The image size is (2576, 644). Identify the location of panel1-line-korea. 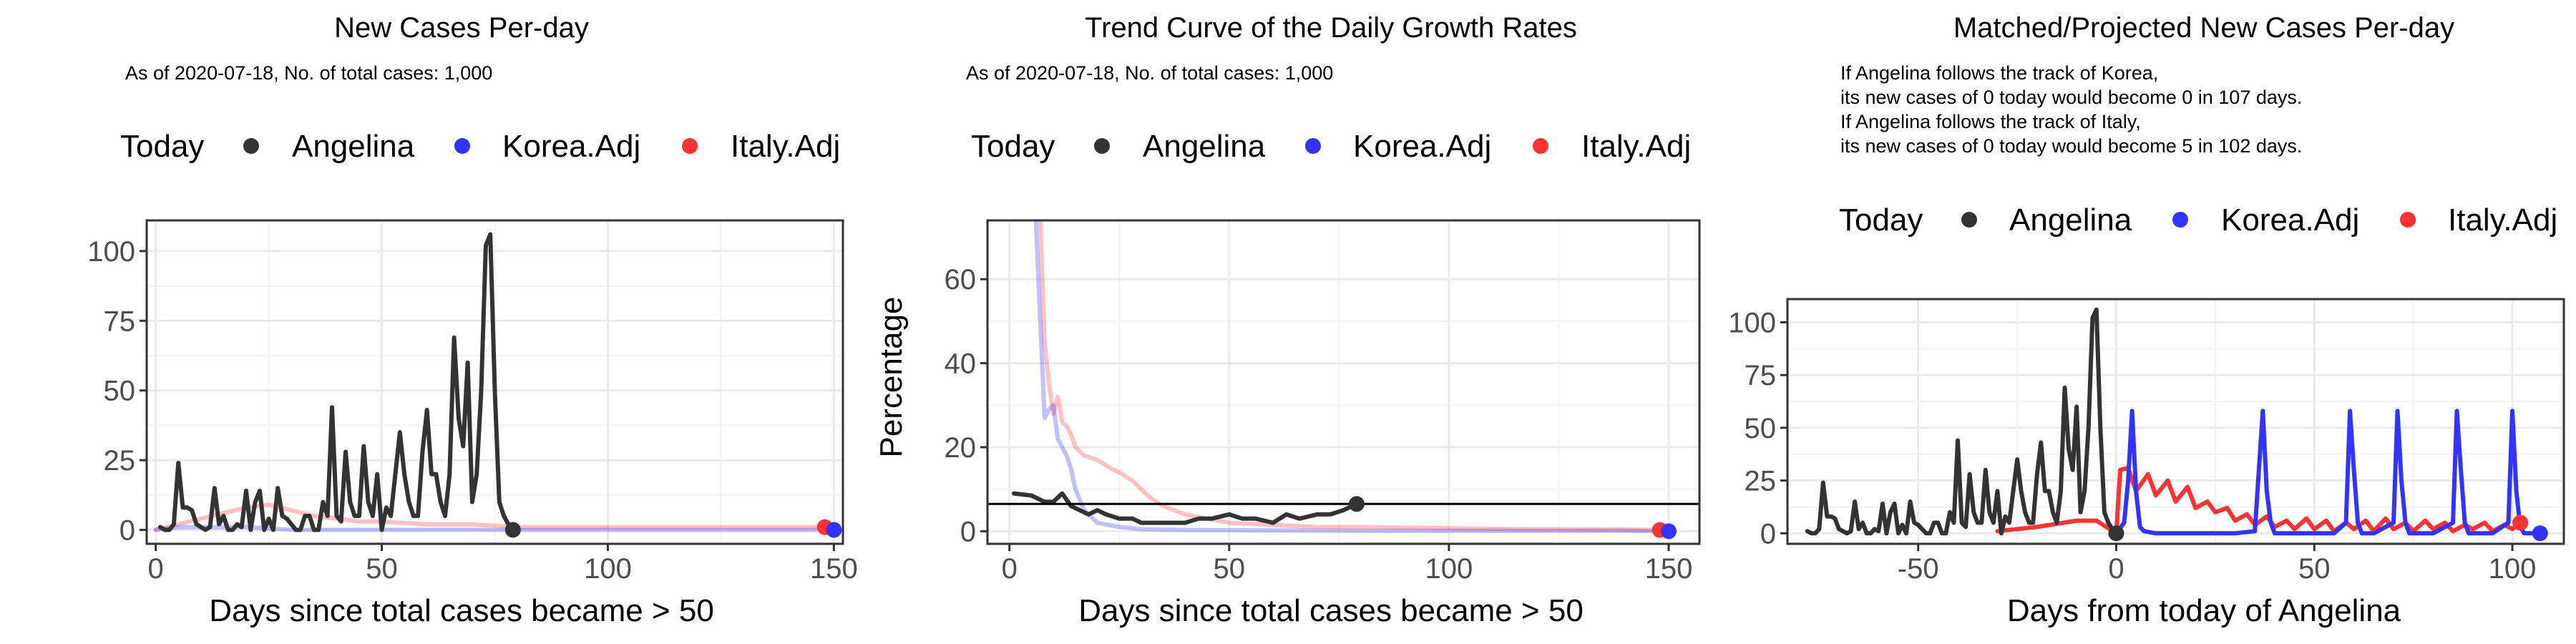
(495, 528).